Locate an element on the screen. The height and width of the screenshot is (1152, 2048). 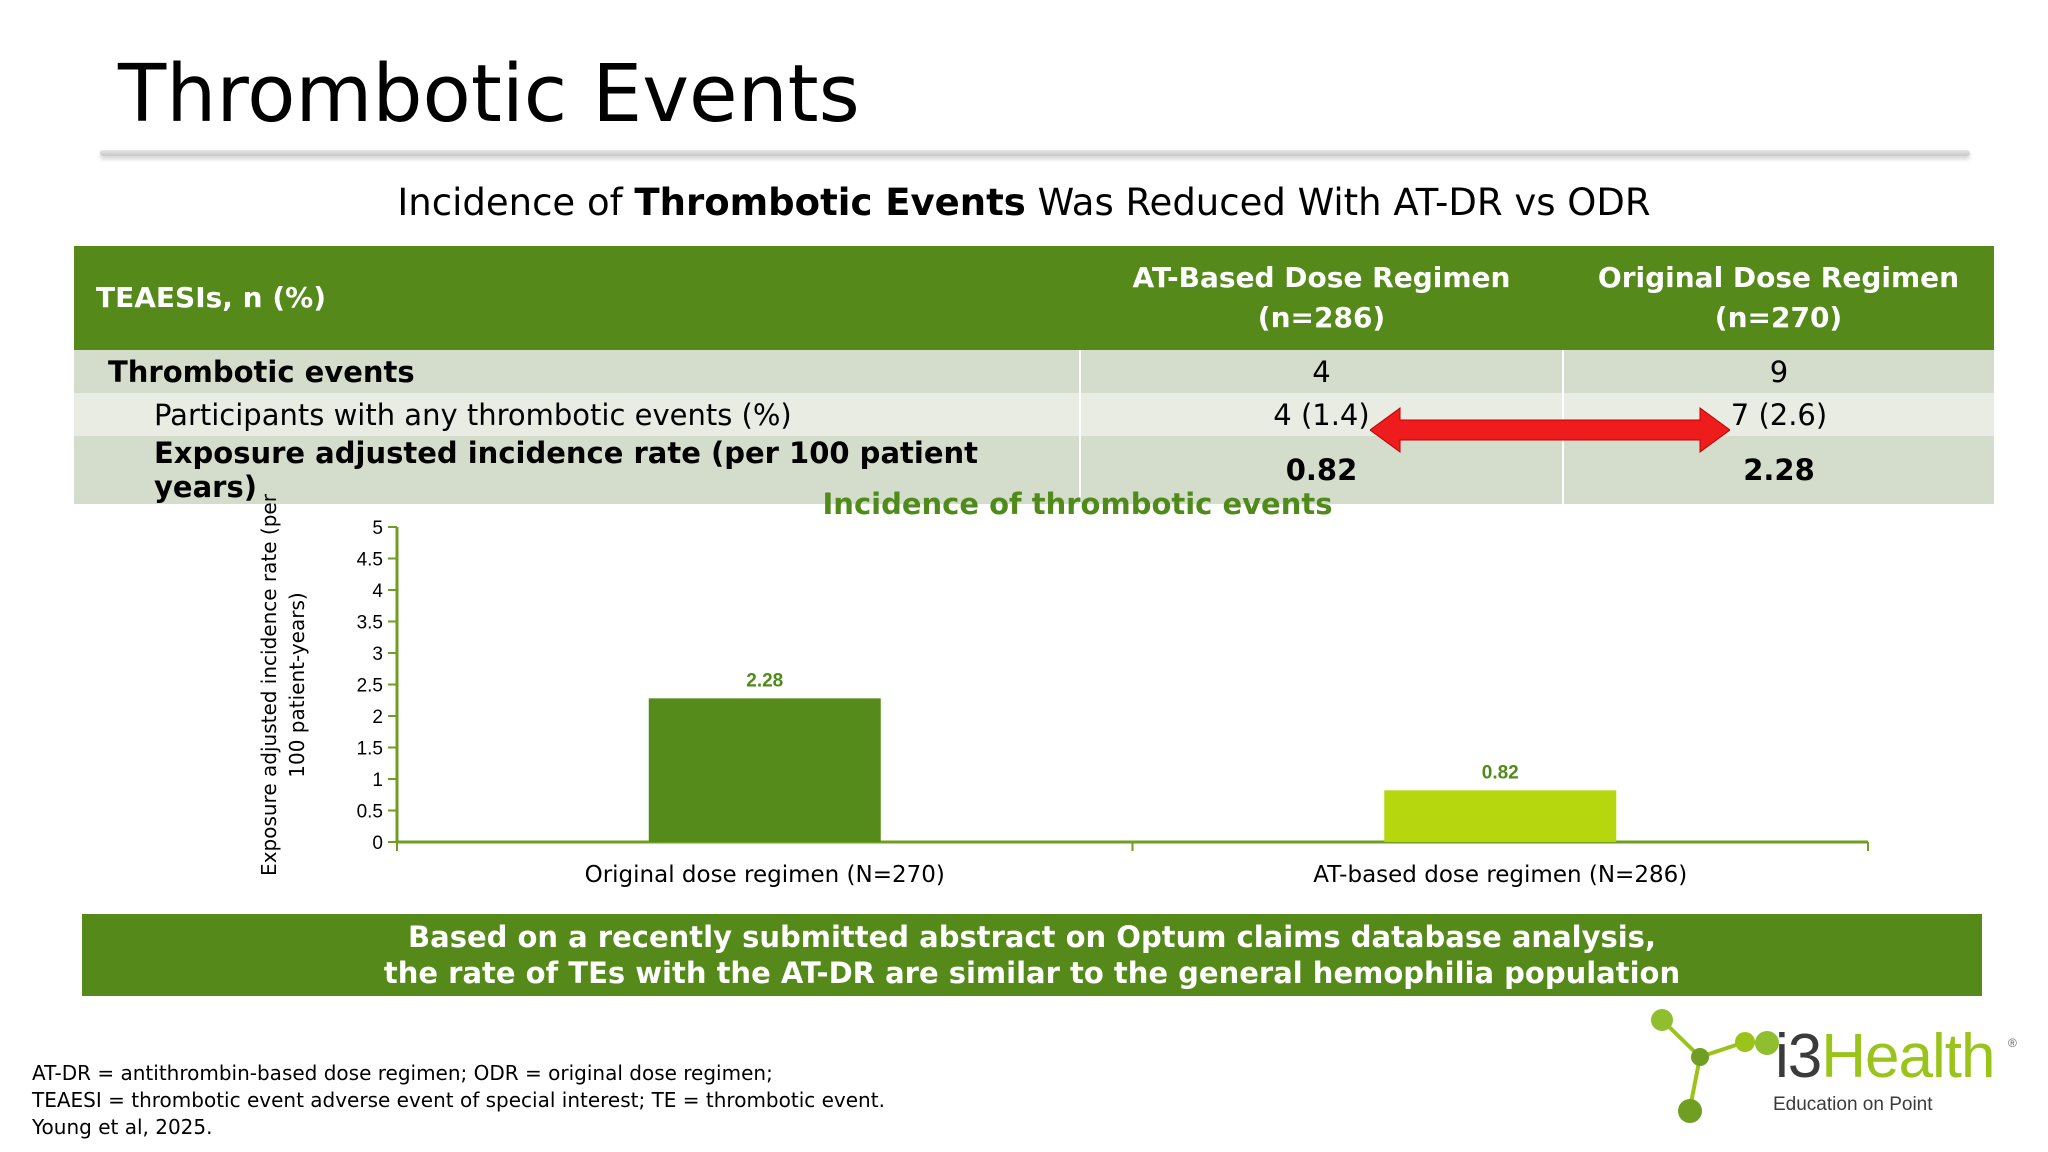
logo-wordmark: i3Health is located at coordinates (1885, 1056).